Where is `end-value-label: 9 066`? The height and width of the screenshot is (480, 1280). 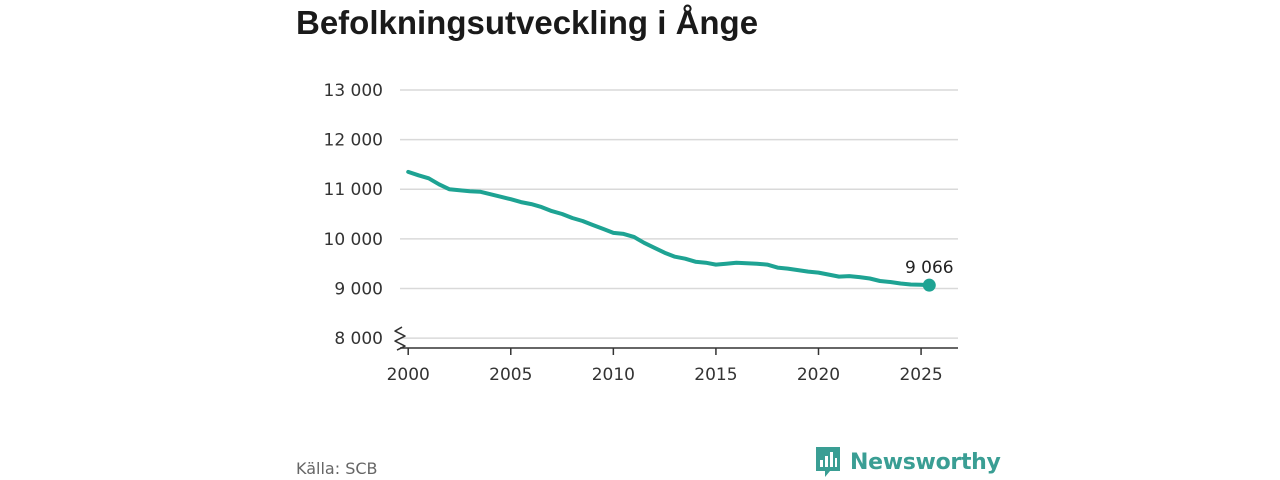 end-value-label: 9 066 is located at coordinates (929, 268).